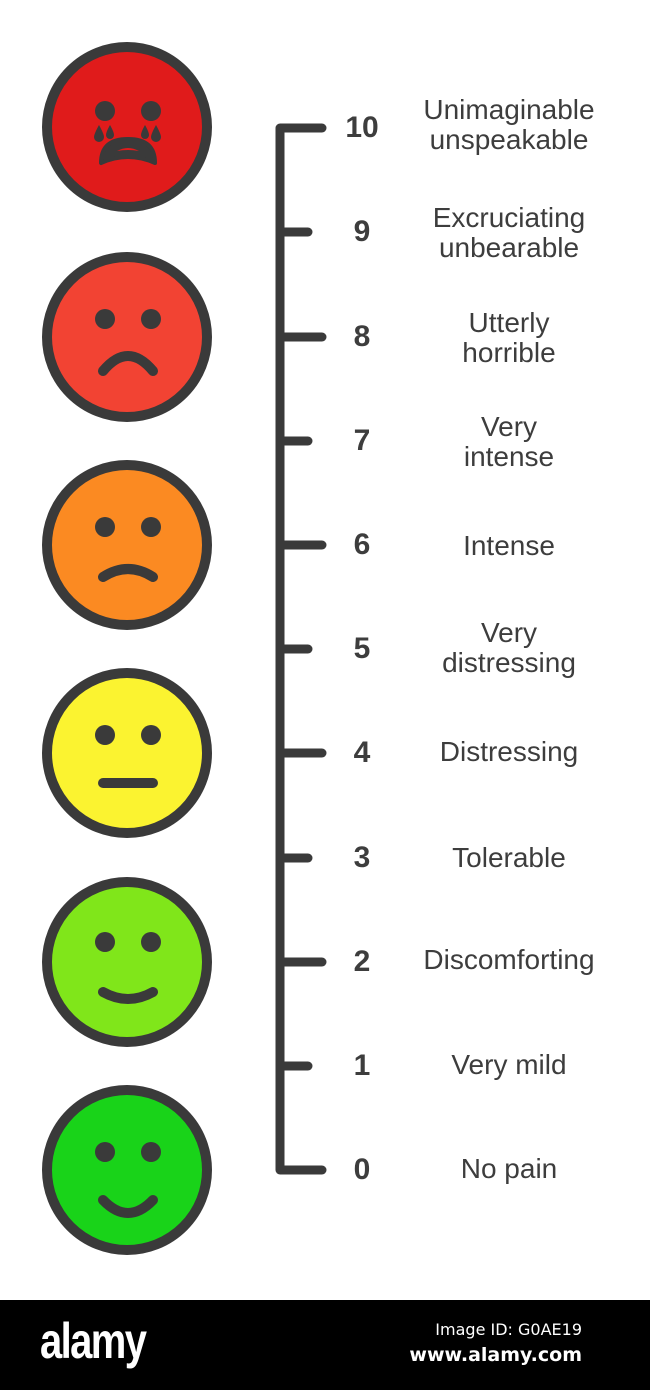 The image size is (650, 1390). What do you see at coordinates (127, 962) in the screenshot?
I see `slight-smile-face-icon` at bounding box center [127, 962].